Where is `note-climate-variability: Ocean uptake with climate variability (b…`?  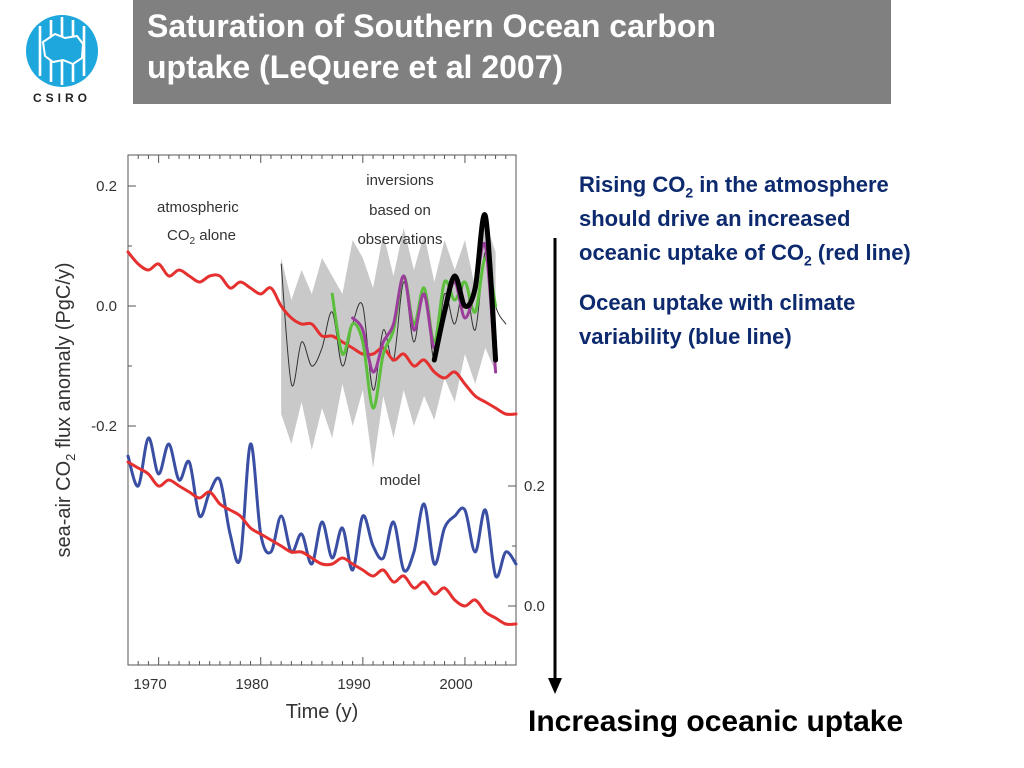 note-climate-variability: Ocean uptake with climate variability (b… is located at coordinates (717, 319).